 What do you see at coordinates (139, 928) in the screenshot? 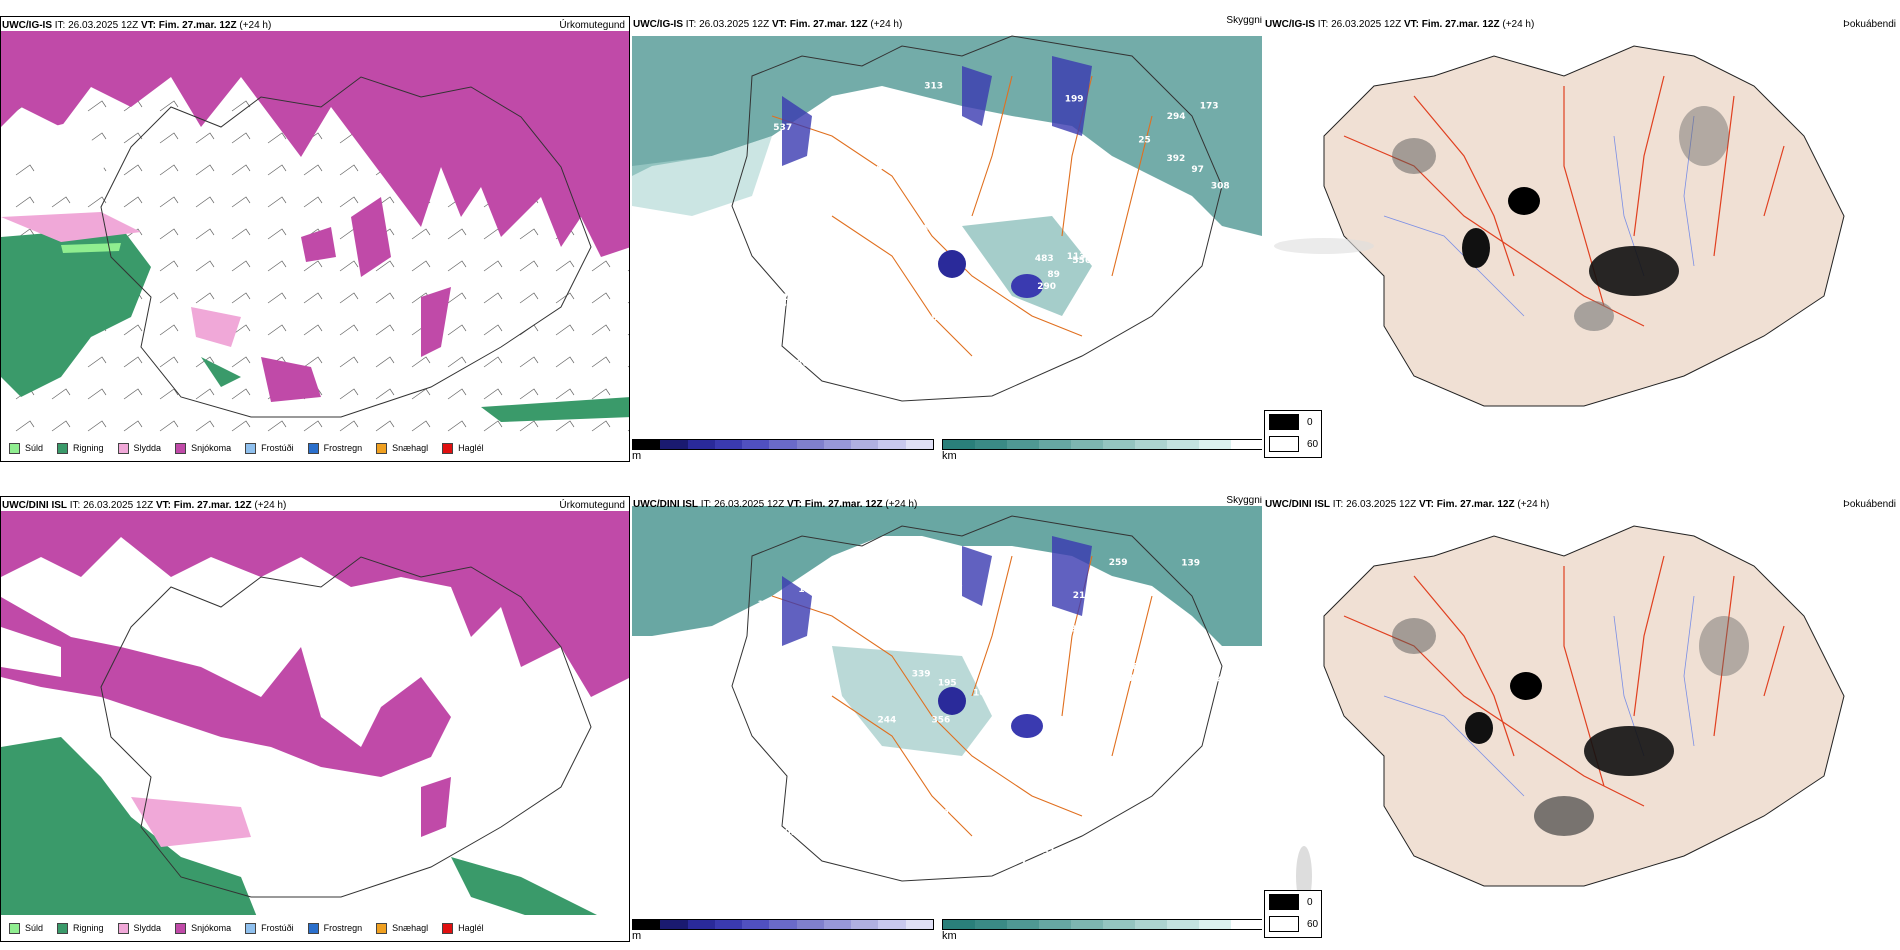
I see `legend-item: Slydda` at bounding box center [139, 928].